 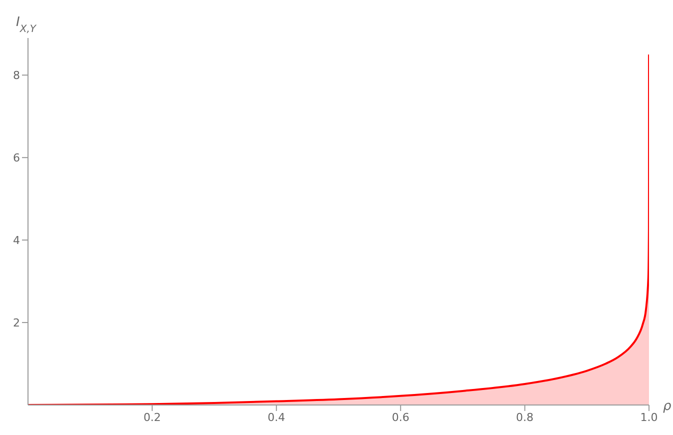 What do you see at coordinates (401, 417) in the screenshot?
I see `x-tick-label: 0.6` at bounding box center [401, 417].